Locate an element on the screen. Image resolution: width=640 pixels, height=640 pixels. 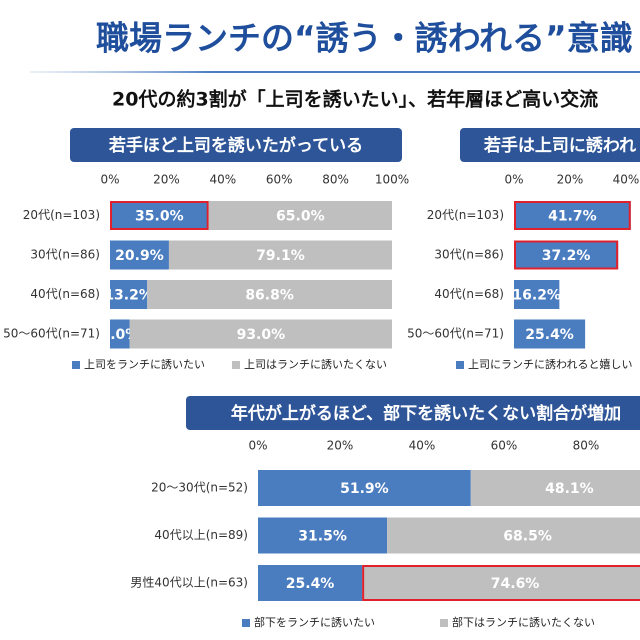
value-label: 48.1% is located at coordinates (569, 489).